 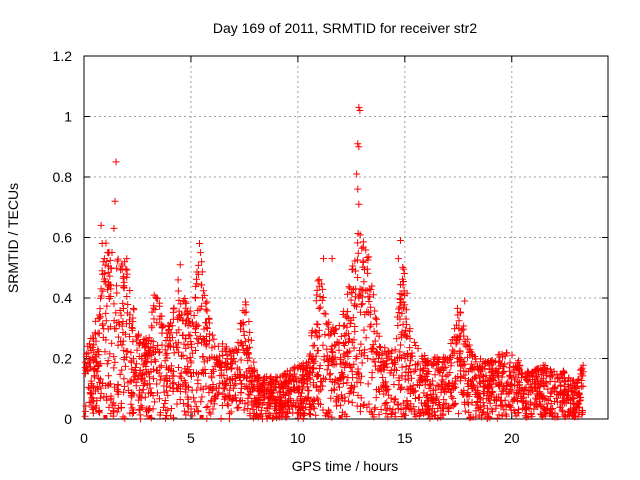 What do you see at coordinates (298, 438) in the screenshot?
I see `x-tick-label: 10` at bounding box center [298, 438].